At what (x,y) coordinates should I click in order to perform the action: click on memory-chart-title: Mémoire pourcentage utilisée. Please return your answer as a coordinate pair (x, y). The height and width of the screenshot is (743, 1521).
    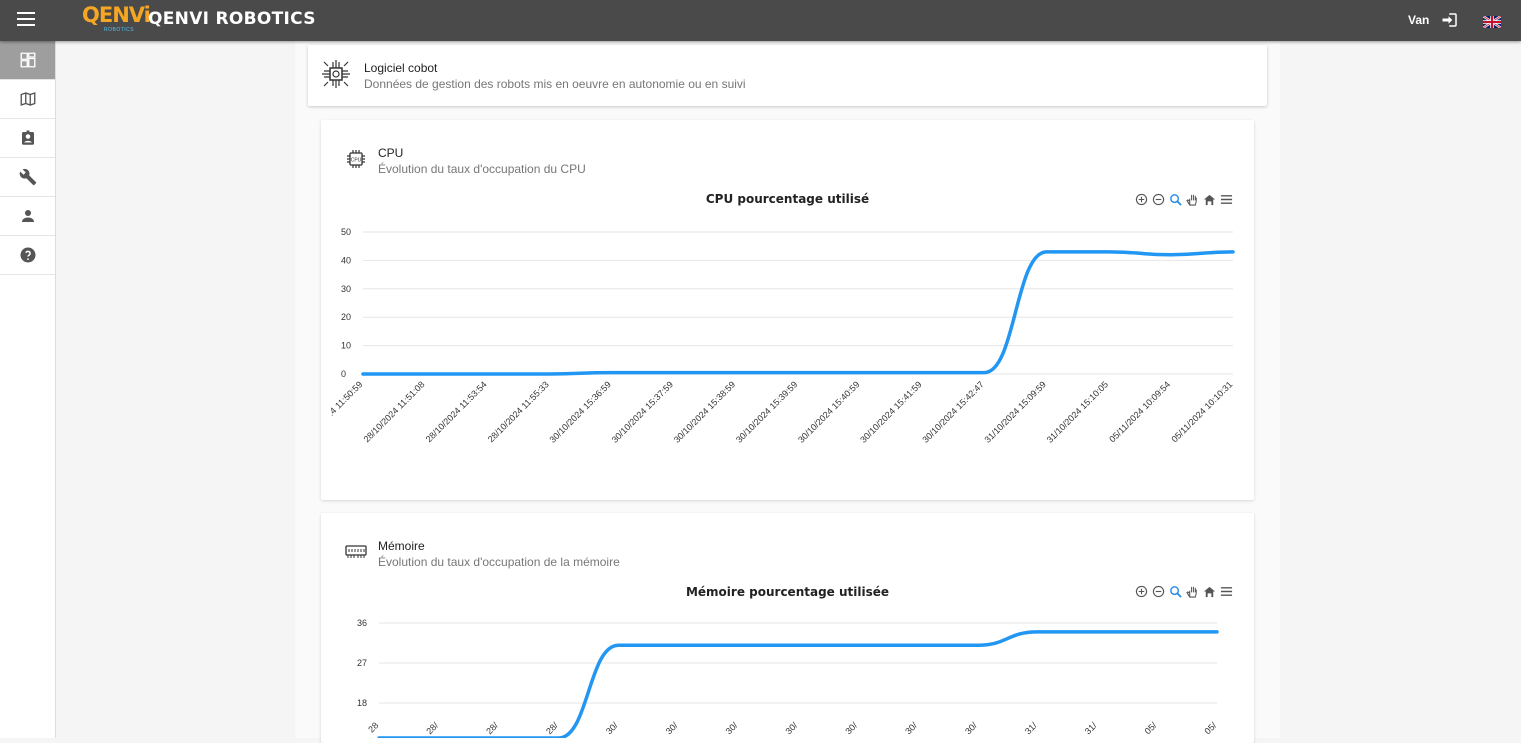
    Looking at the image, I should click on (787, 592).